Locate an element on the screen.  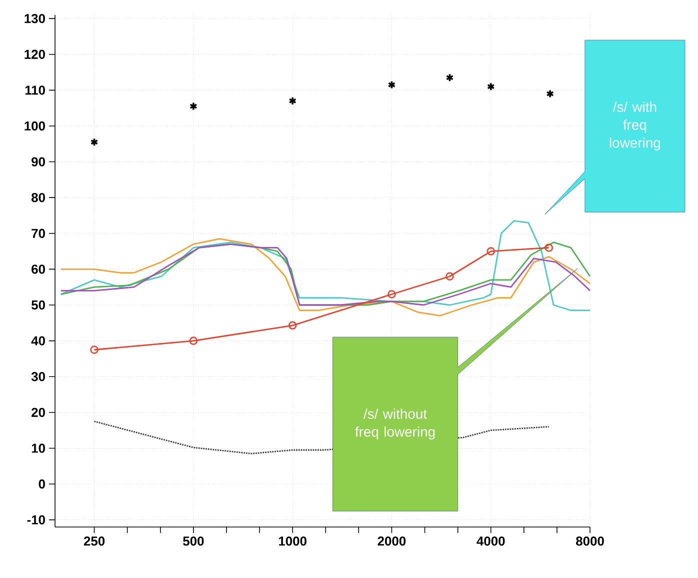
x-tick-label: 500 is located at coordinates (193, 541).